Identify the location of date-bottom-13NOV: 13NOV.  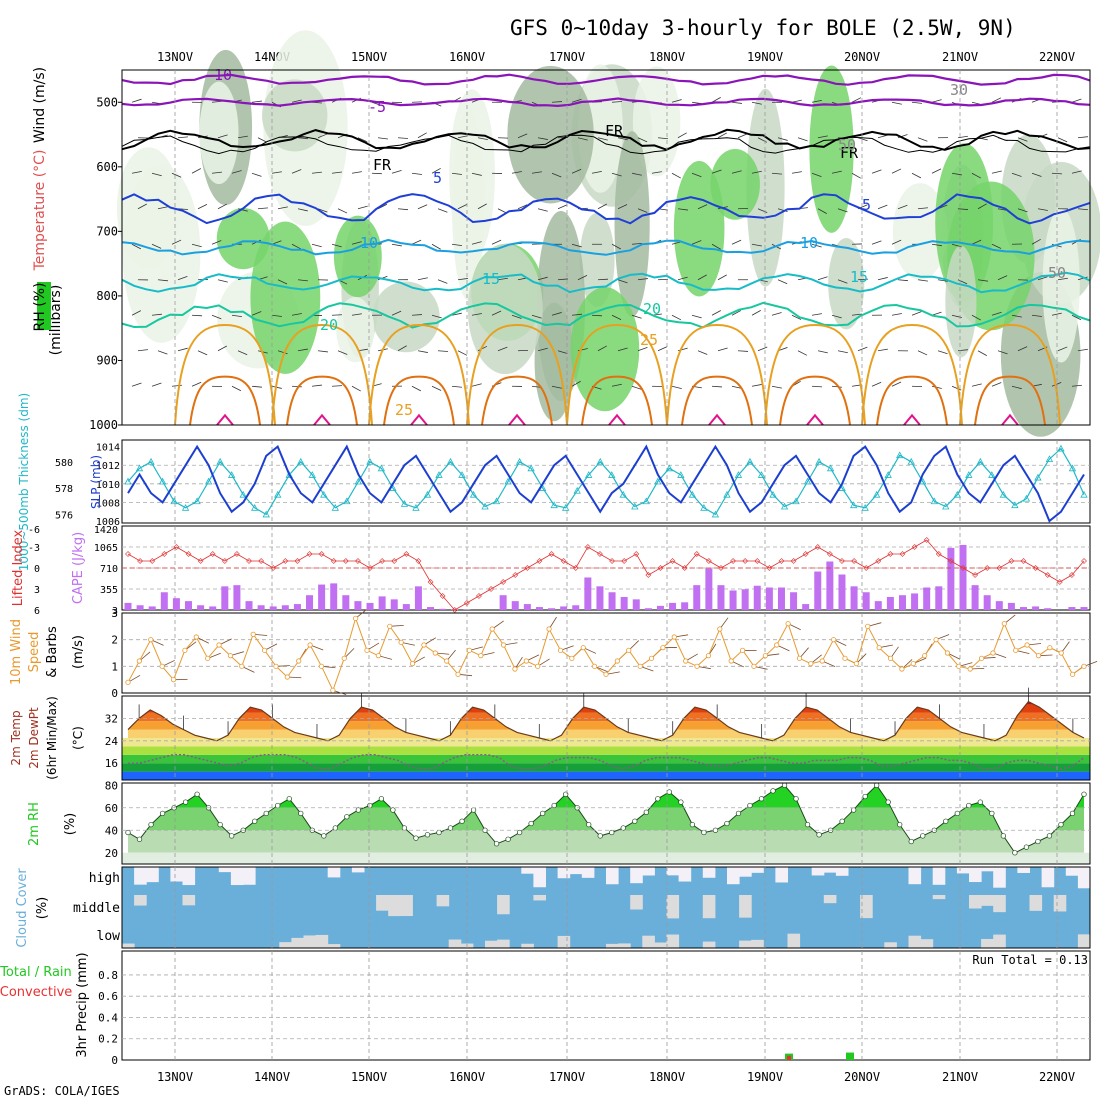
(175, 1077).